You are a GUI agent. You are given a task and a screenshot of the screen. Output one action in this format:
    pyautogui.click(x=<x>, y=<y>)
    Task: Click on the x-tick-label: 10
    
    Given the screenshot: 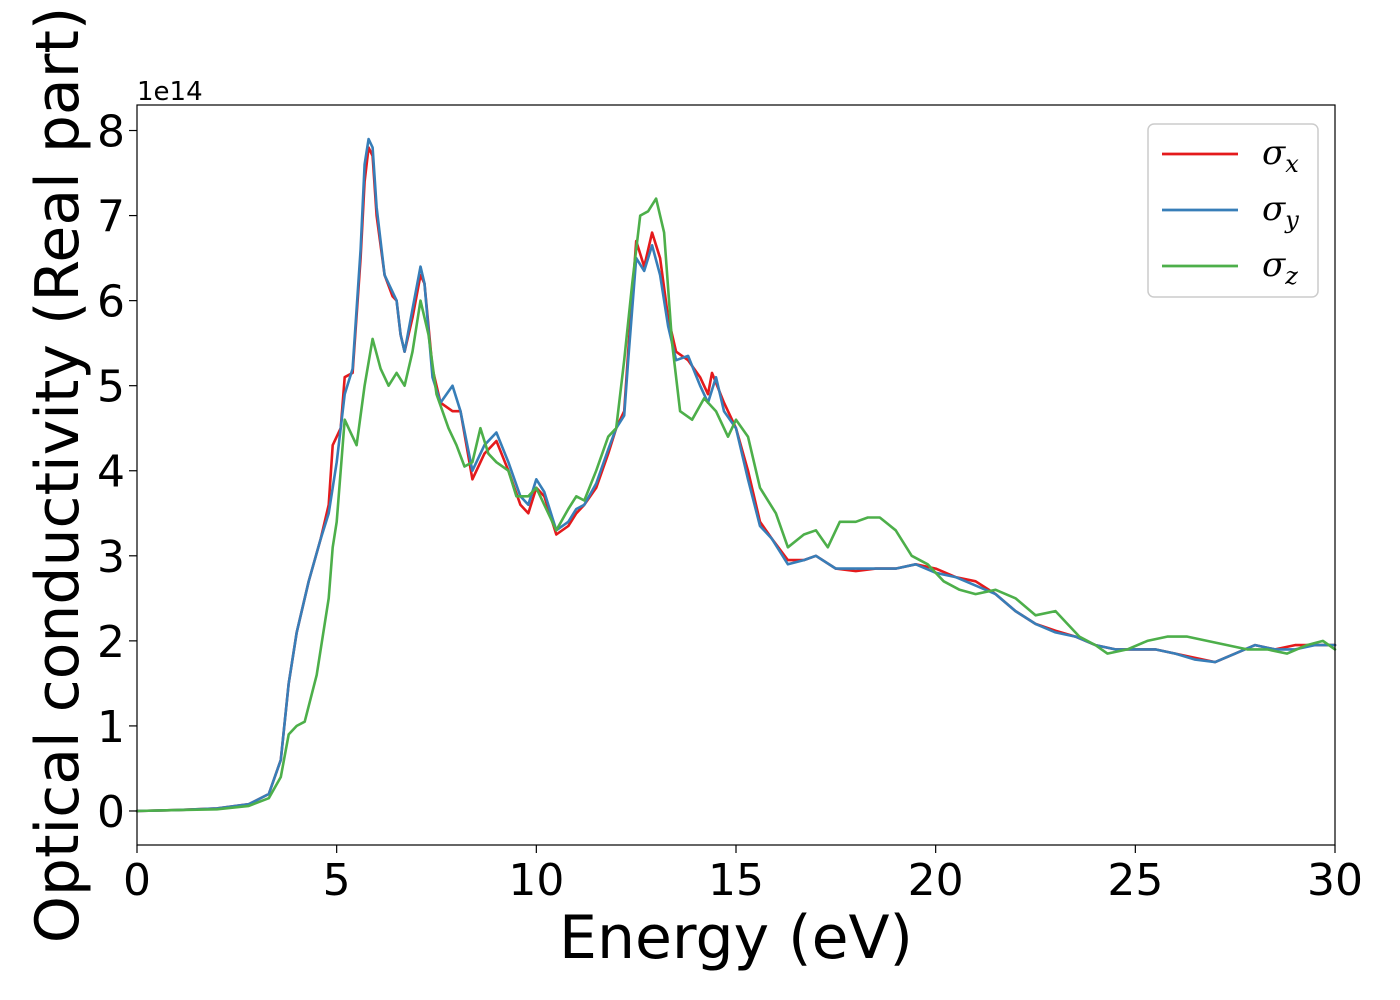 What is the action you would take?
    pyautogui.click(x=536, y=880)
    